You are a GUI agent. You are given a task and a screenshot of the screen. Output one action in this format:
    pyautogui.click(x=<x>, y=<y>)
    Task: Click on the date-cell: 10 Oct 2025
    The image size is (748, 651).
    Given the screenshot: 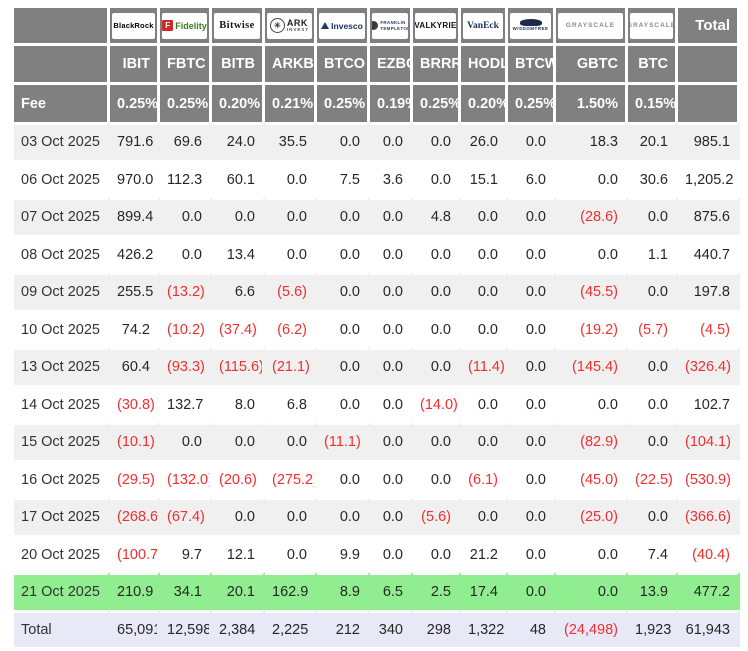 What is the action you would take?
    pyautogui.click(x=62, y=328)
    